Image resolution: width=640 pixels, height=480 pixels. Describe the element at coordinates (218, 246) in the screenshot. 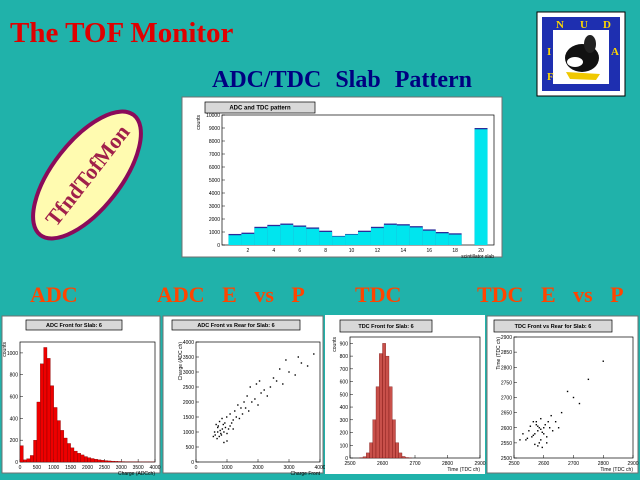

I see `y-tick-label: 0` at that location.